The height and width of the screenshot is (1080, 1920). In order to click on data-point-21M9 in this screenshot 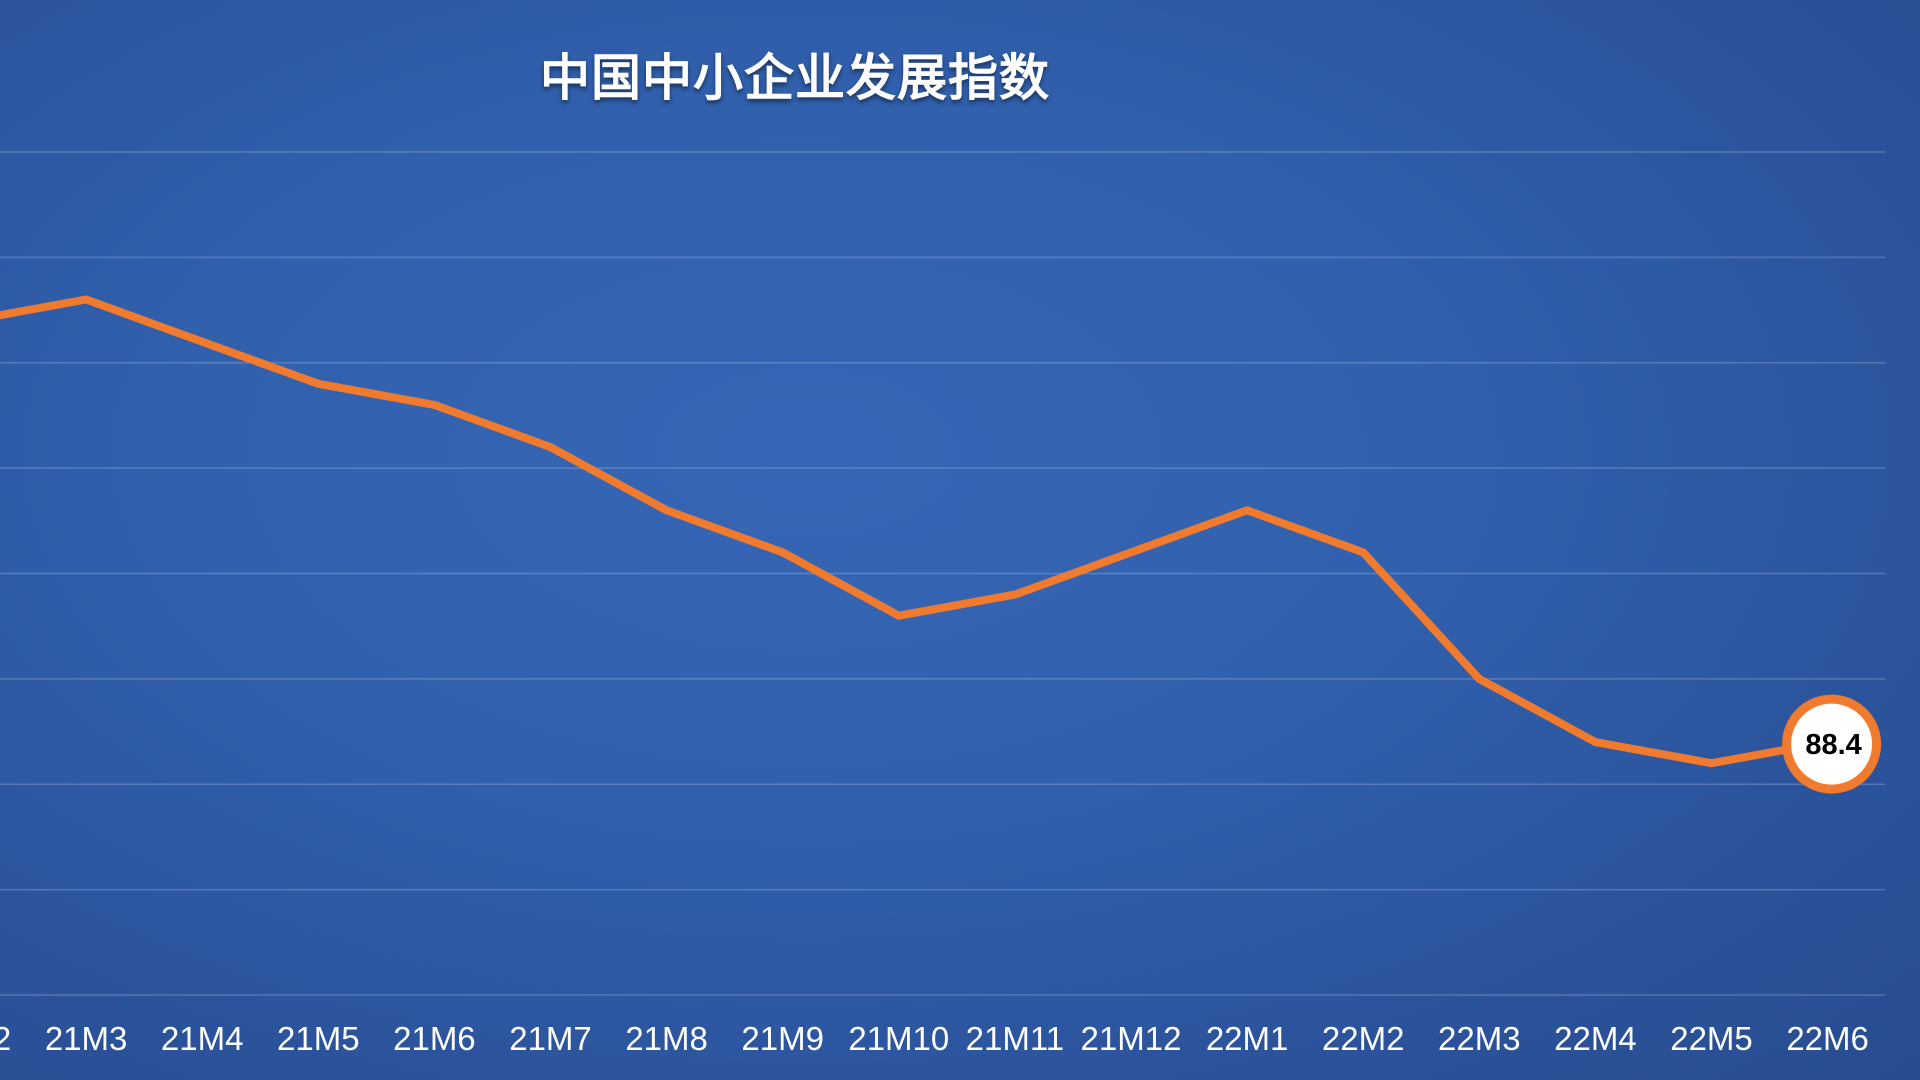, I will do `click(782, 552)`.